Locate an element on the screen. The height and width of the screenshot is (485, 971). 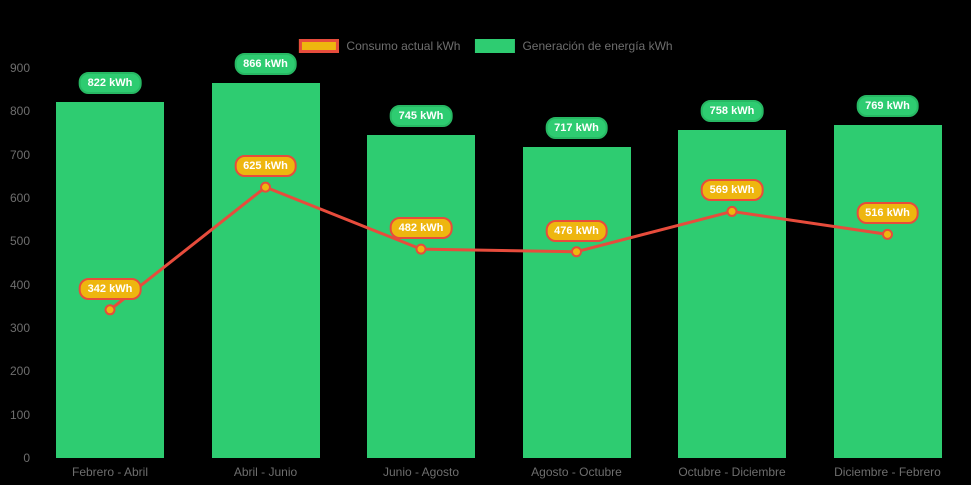
y-axis-tick-label: 800 is located at coordinates (19, 111).